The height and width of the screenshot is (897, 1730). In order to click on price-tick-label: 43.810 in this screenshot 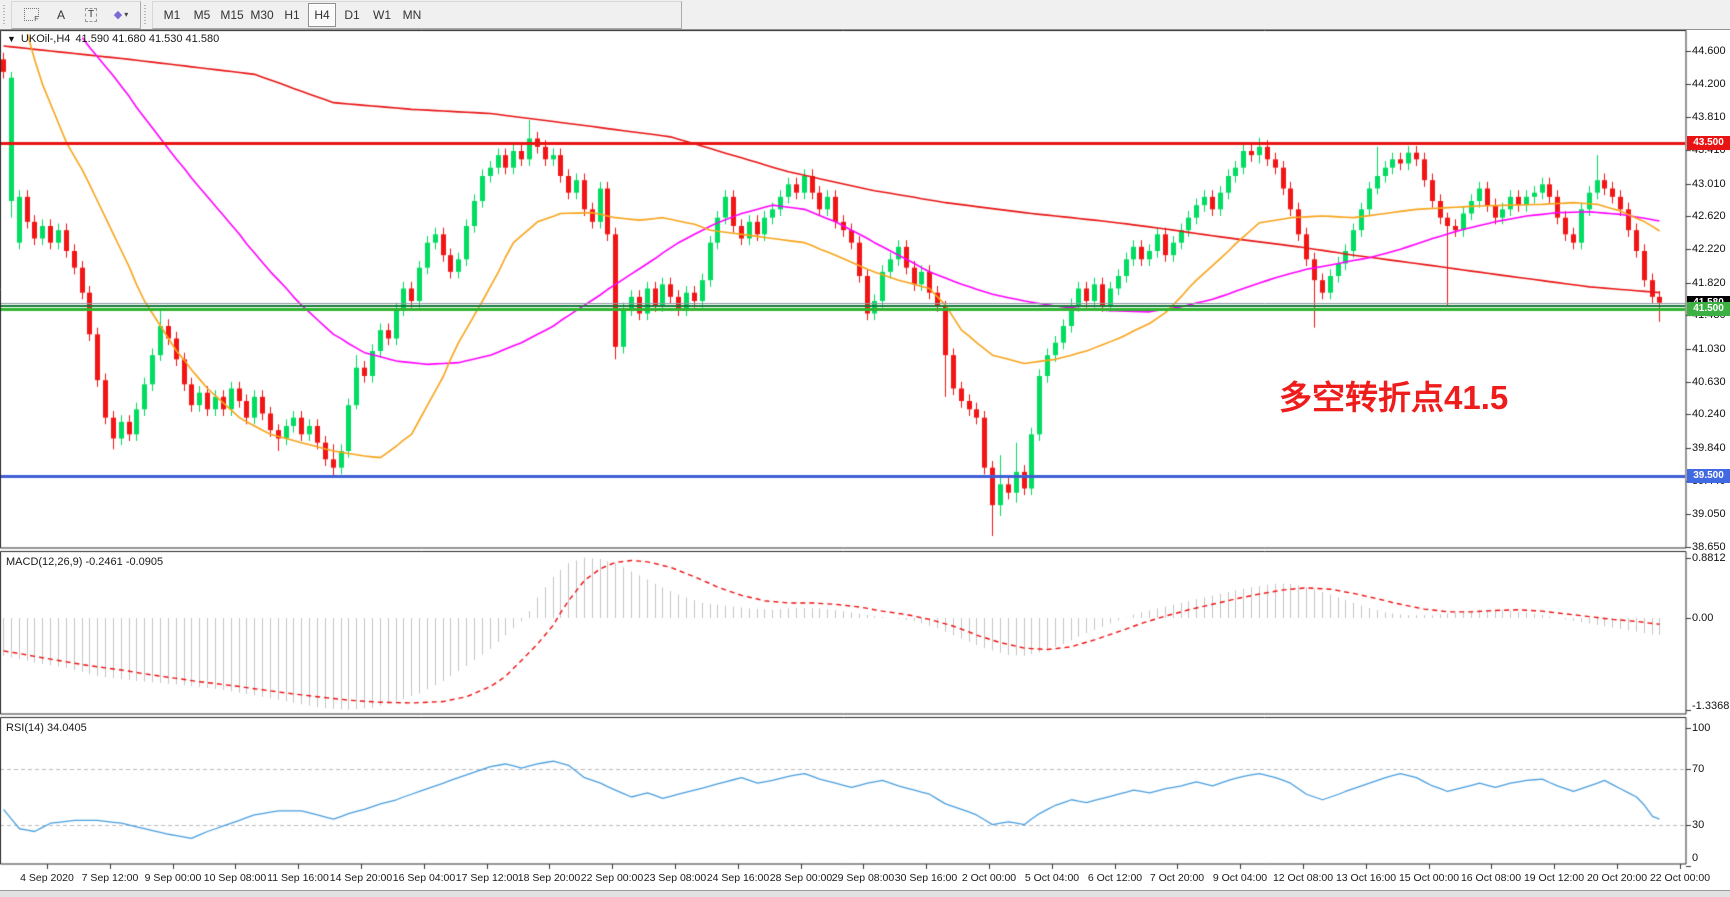, I will do `click(1709, 116)`.